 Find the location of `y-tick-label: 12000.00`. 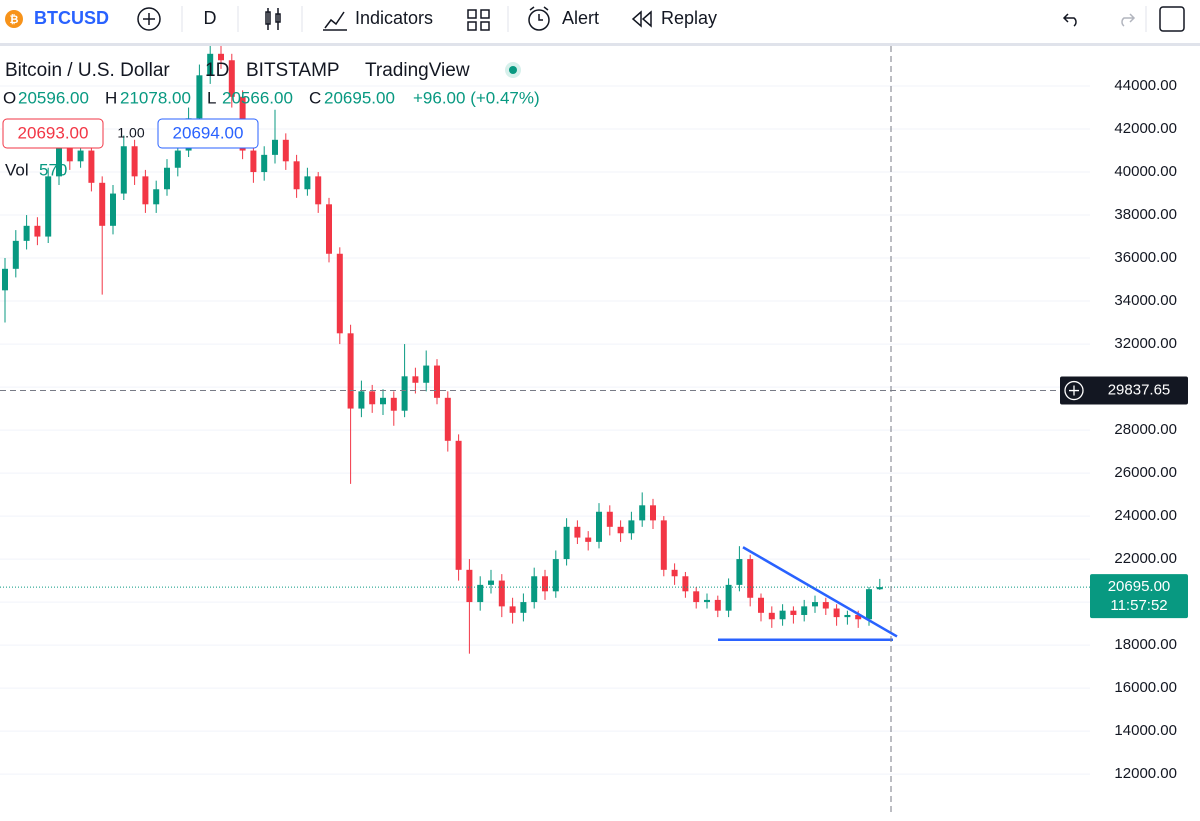

y-tick-label: 12000.00 is located at coordinates (1145, 773).